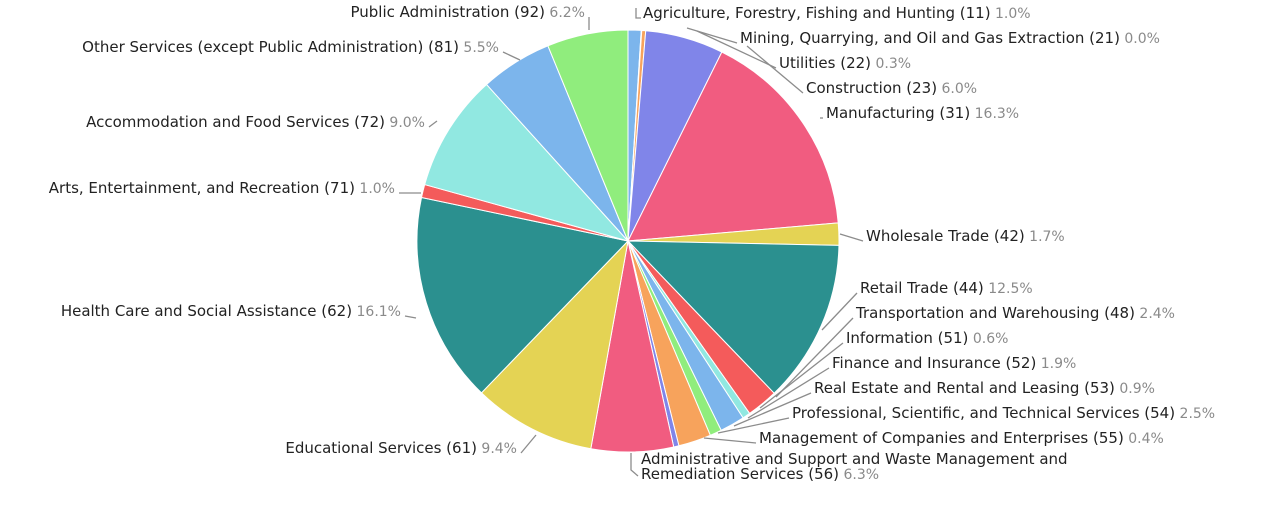  I want to click on slice-label-name: Health Care and Social Assistance (62), so click(206, 311).